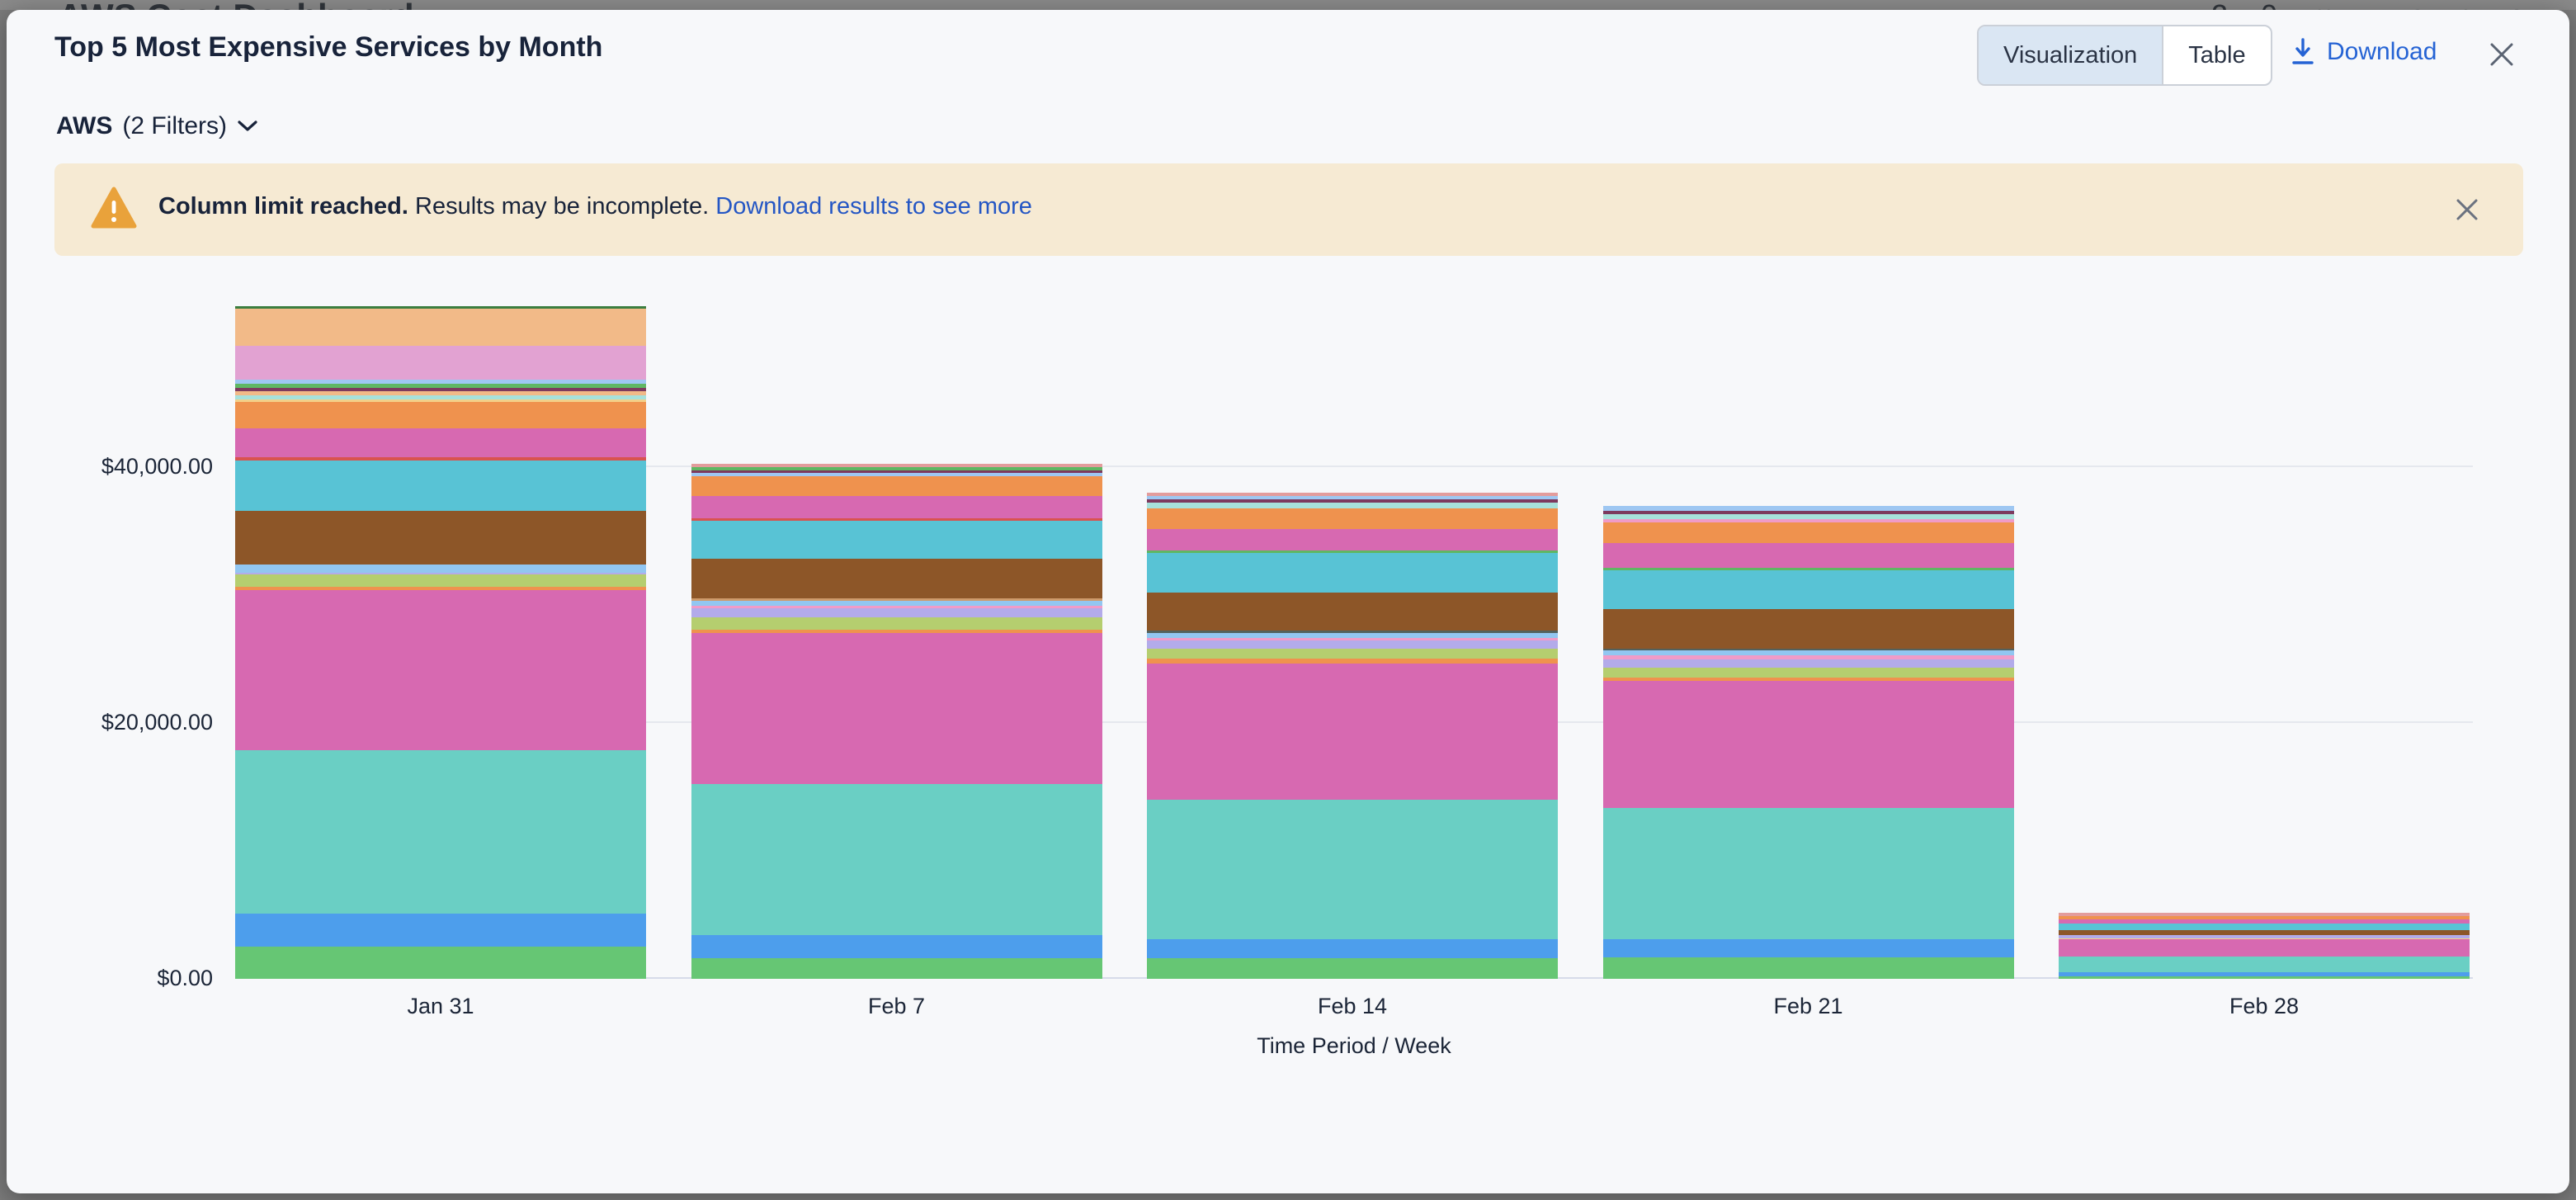 The width and height of the screenshot is (2576, 1200). Describe the element at coordinates (2071, 55) in the screenshot. I see `tab-visualization: Visualization` at that location.